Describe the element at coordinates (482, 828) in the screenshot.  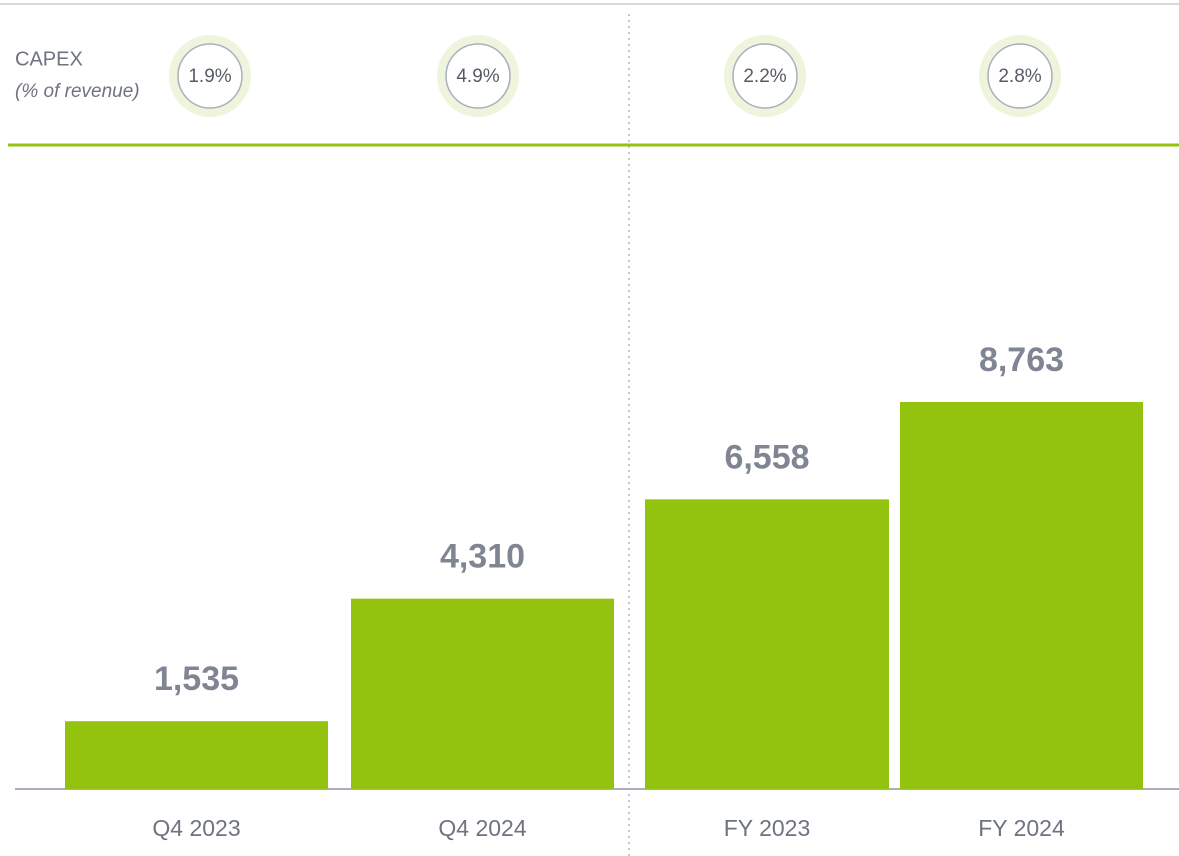
I see `x-tick-label: Q4 2024` at that location.